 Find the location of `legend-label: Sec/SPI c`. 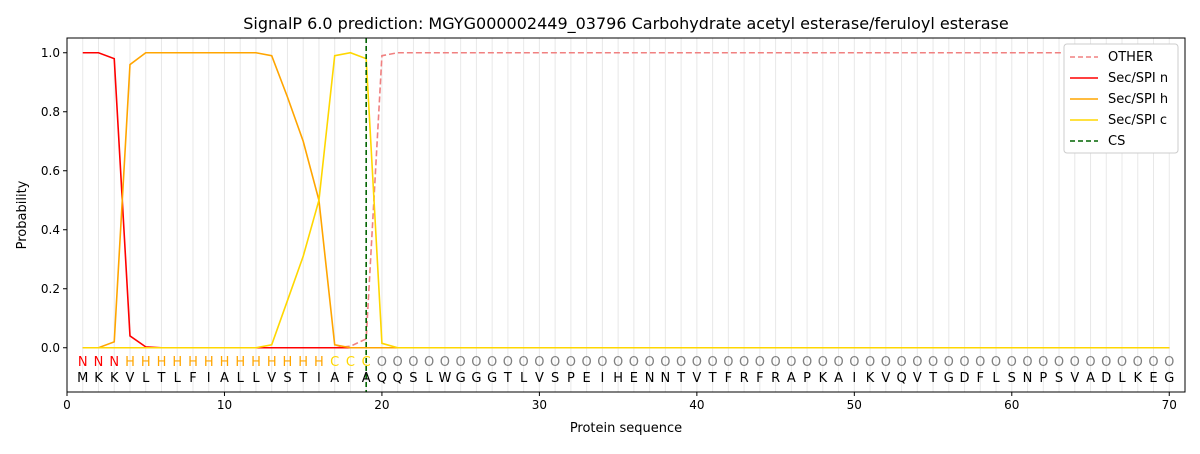

legend-label: Sec/SPI c is located at coordinates (1137, 120).